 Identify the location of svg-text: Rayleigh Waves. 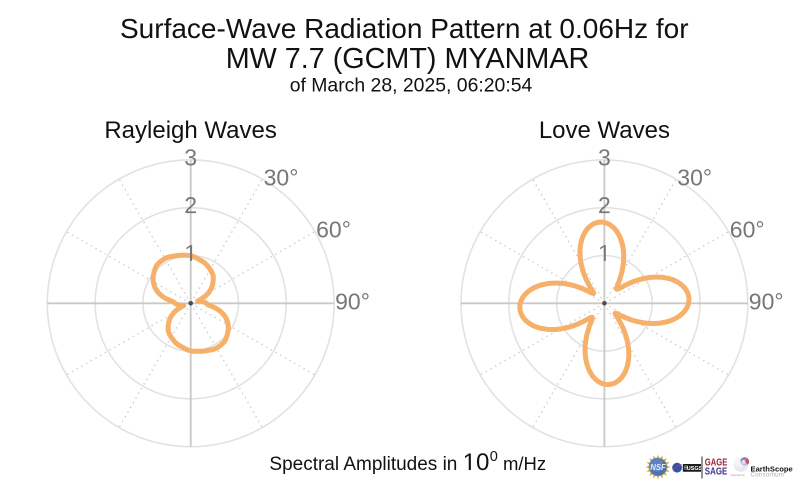
(190, 130).